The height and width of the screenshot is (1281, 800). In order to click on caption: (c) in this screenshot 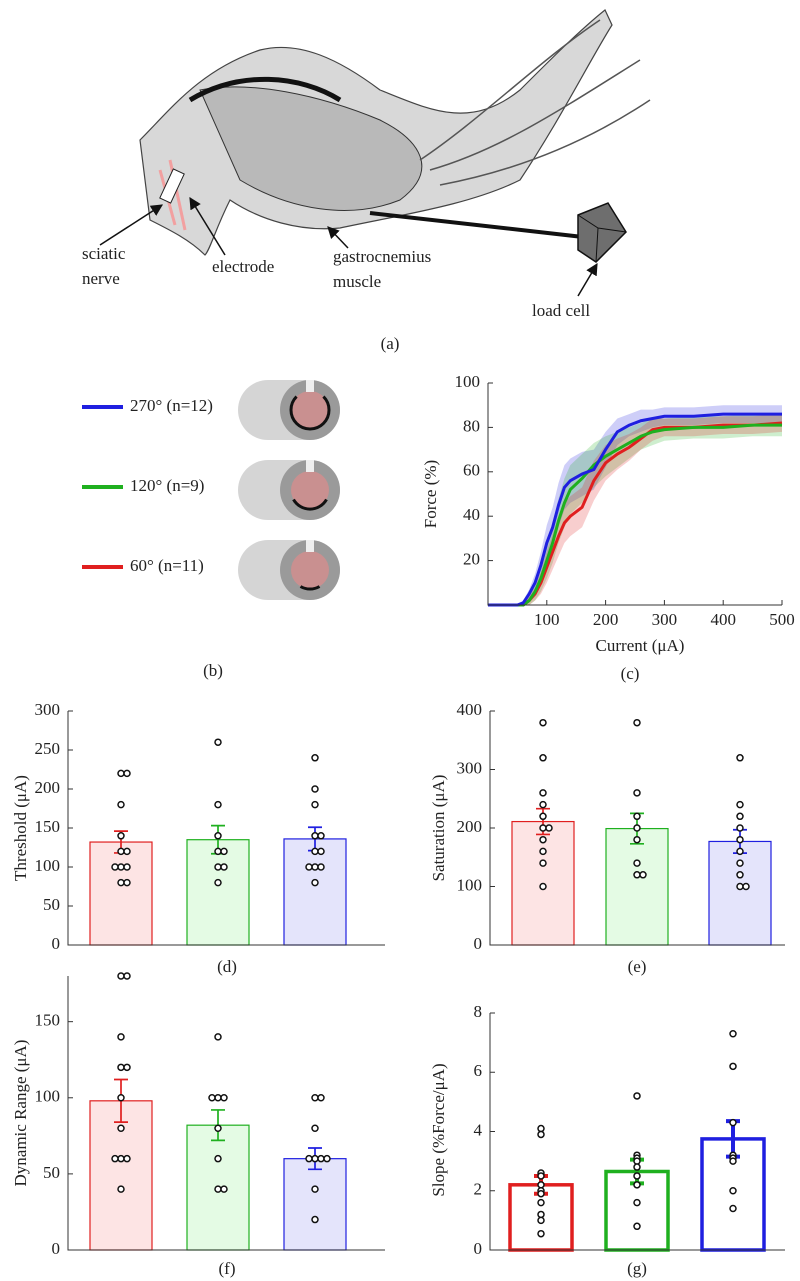, I will do `click(630, 673)`.